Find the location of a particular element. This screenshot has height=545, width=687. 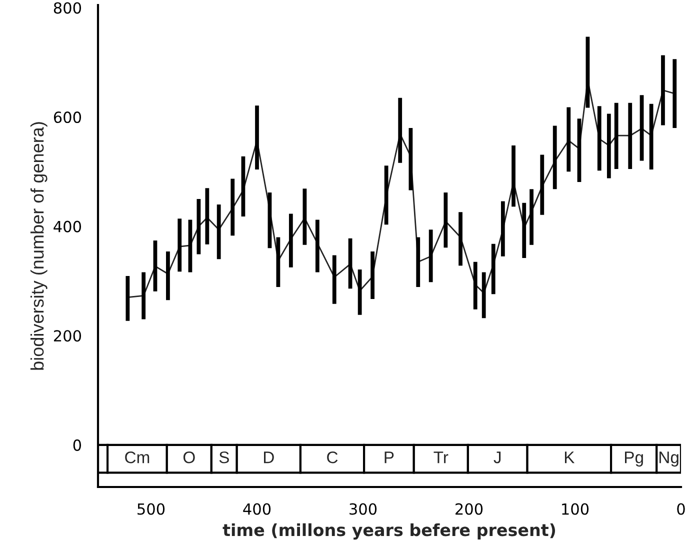

y-tick-label: 600 is located at coordinates (68, 117).